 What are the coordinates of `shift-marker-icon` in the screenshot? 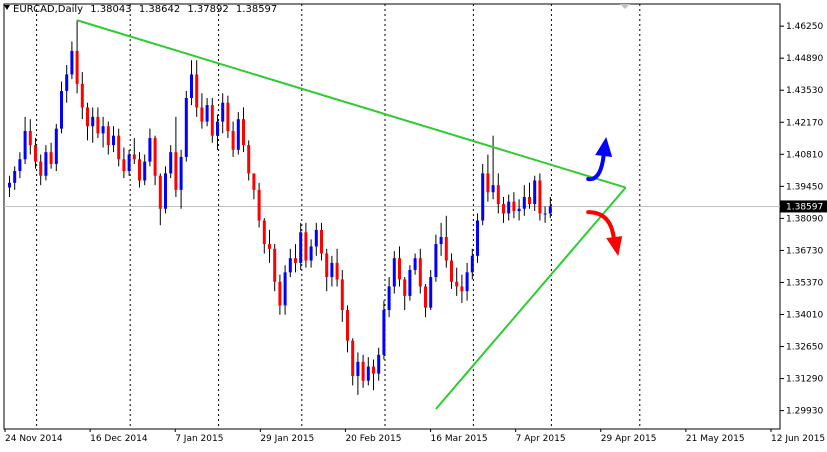 It's located at (625, 6).